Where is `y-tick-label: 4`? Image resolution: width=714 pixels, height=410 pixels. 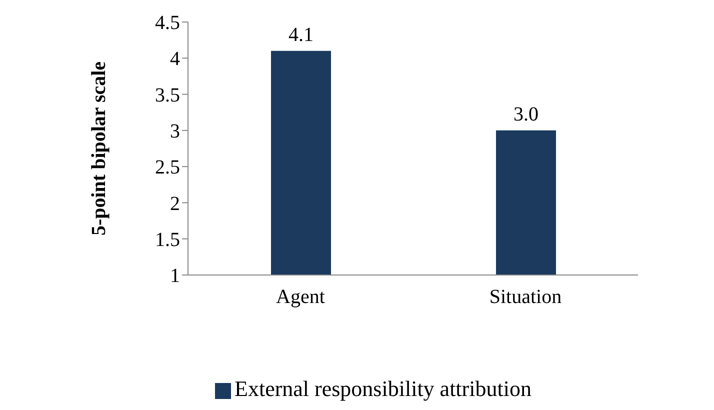 y-tick-label: 4 is located at coordinates (175, 59).